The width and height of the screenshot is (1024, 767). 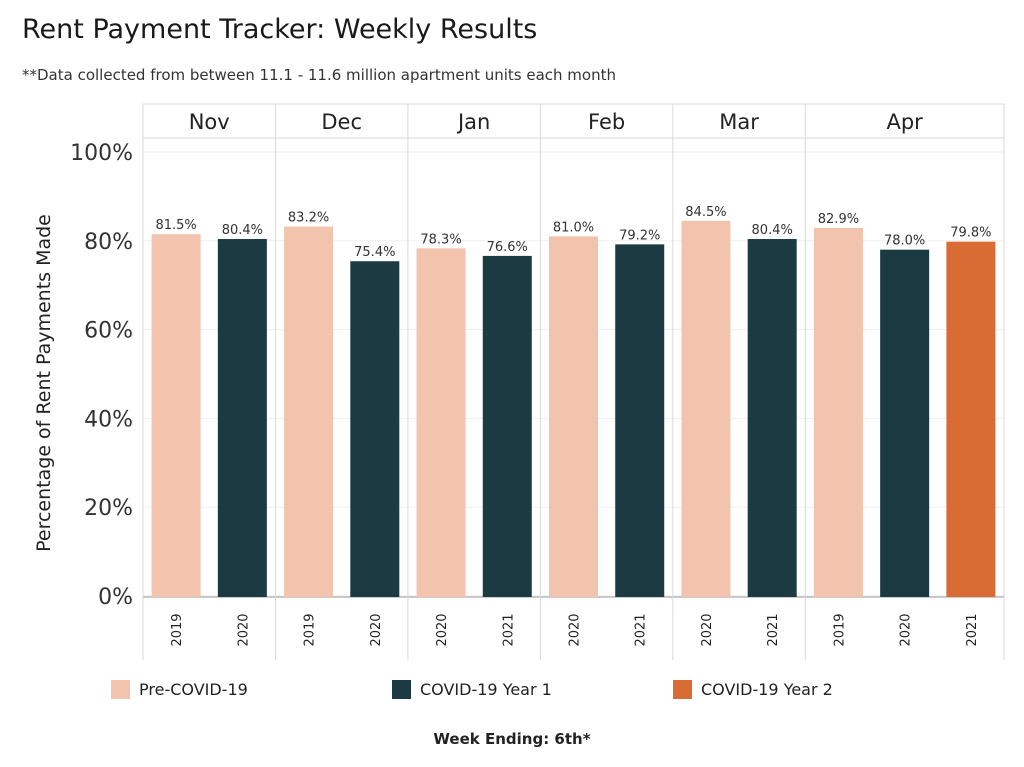 What do you see at coordinates (120, 689) in the screenshot?
I see `legend-swatch-pre-covid` at bounding box center [120, 689].